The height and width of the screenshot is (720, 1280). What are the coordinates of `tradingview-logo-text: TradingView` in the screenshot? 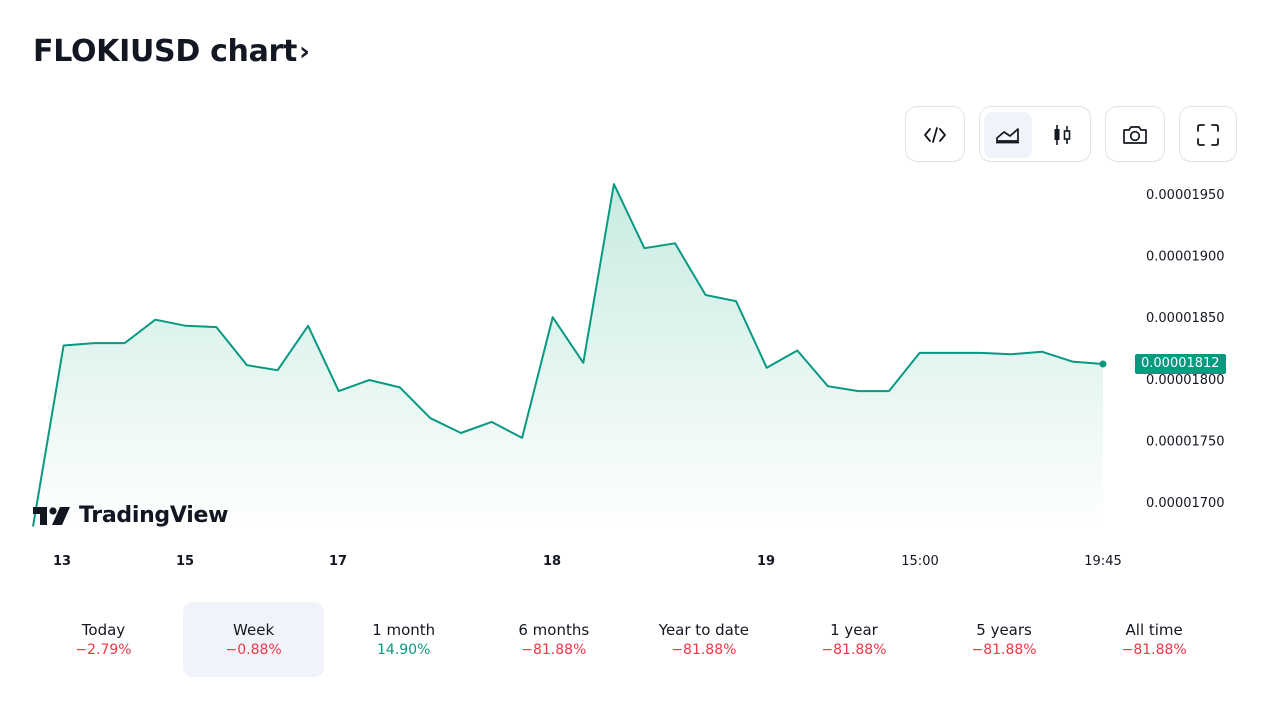 It's located at (154, 515).